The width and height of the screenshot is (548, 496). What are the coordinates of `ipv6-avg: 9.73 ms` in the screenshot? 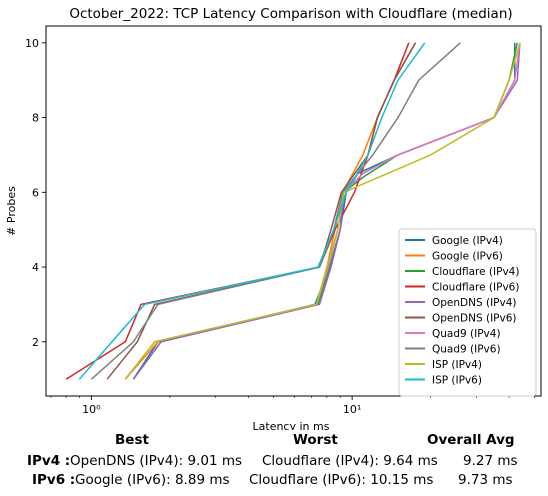 It's located at (485, 480).